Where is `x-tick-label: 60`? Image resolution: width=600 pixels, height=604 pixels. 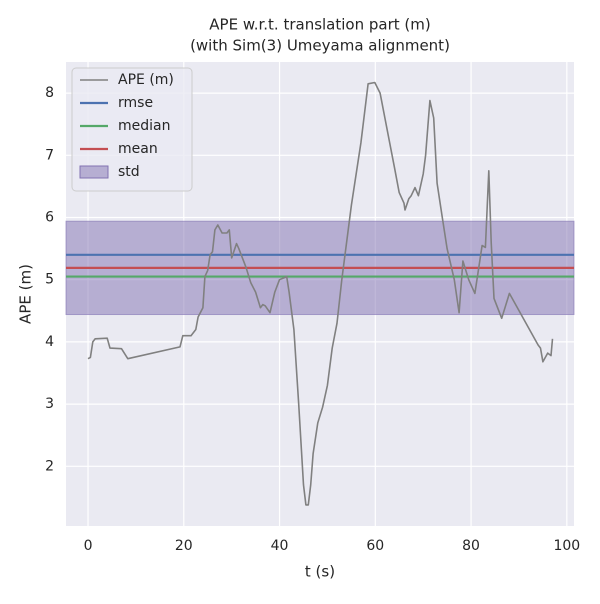 x-tick-label: 60 is located at coordinates (375, 546).